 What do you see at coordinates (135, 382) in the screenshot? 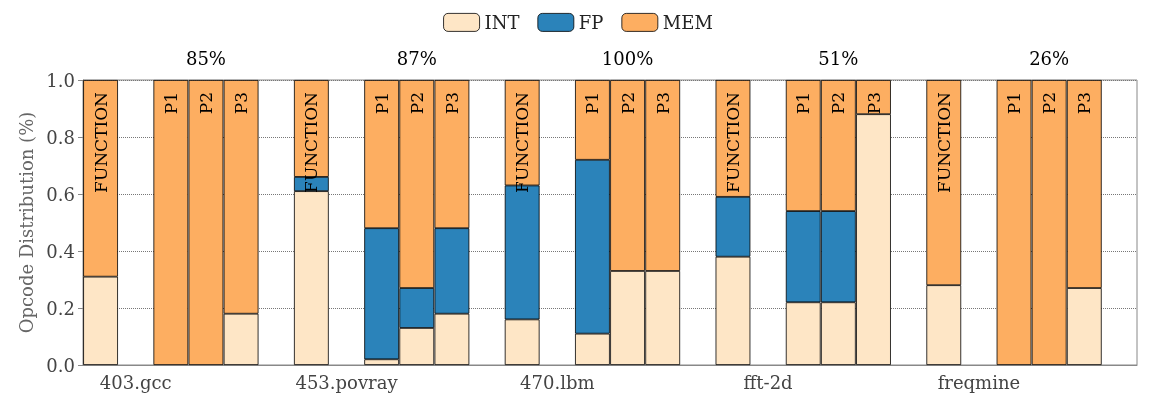
I see `x-tick-label: 403.gcc` at bounding box center [135, 382].